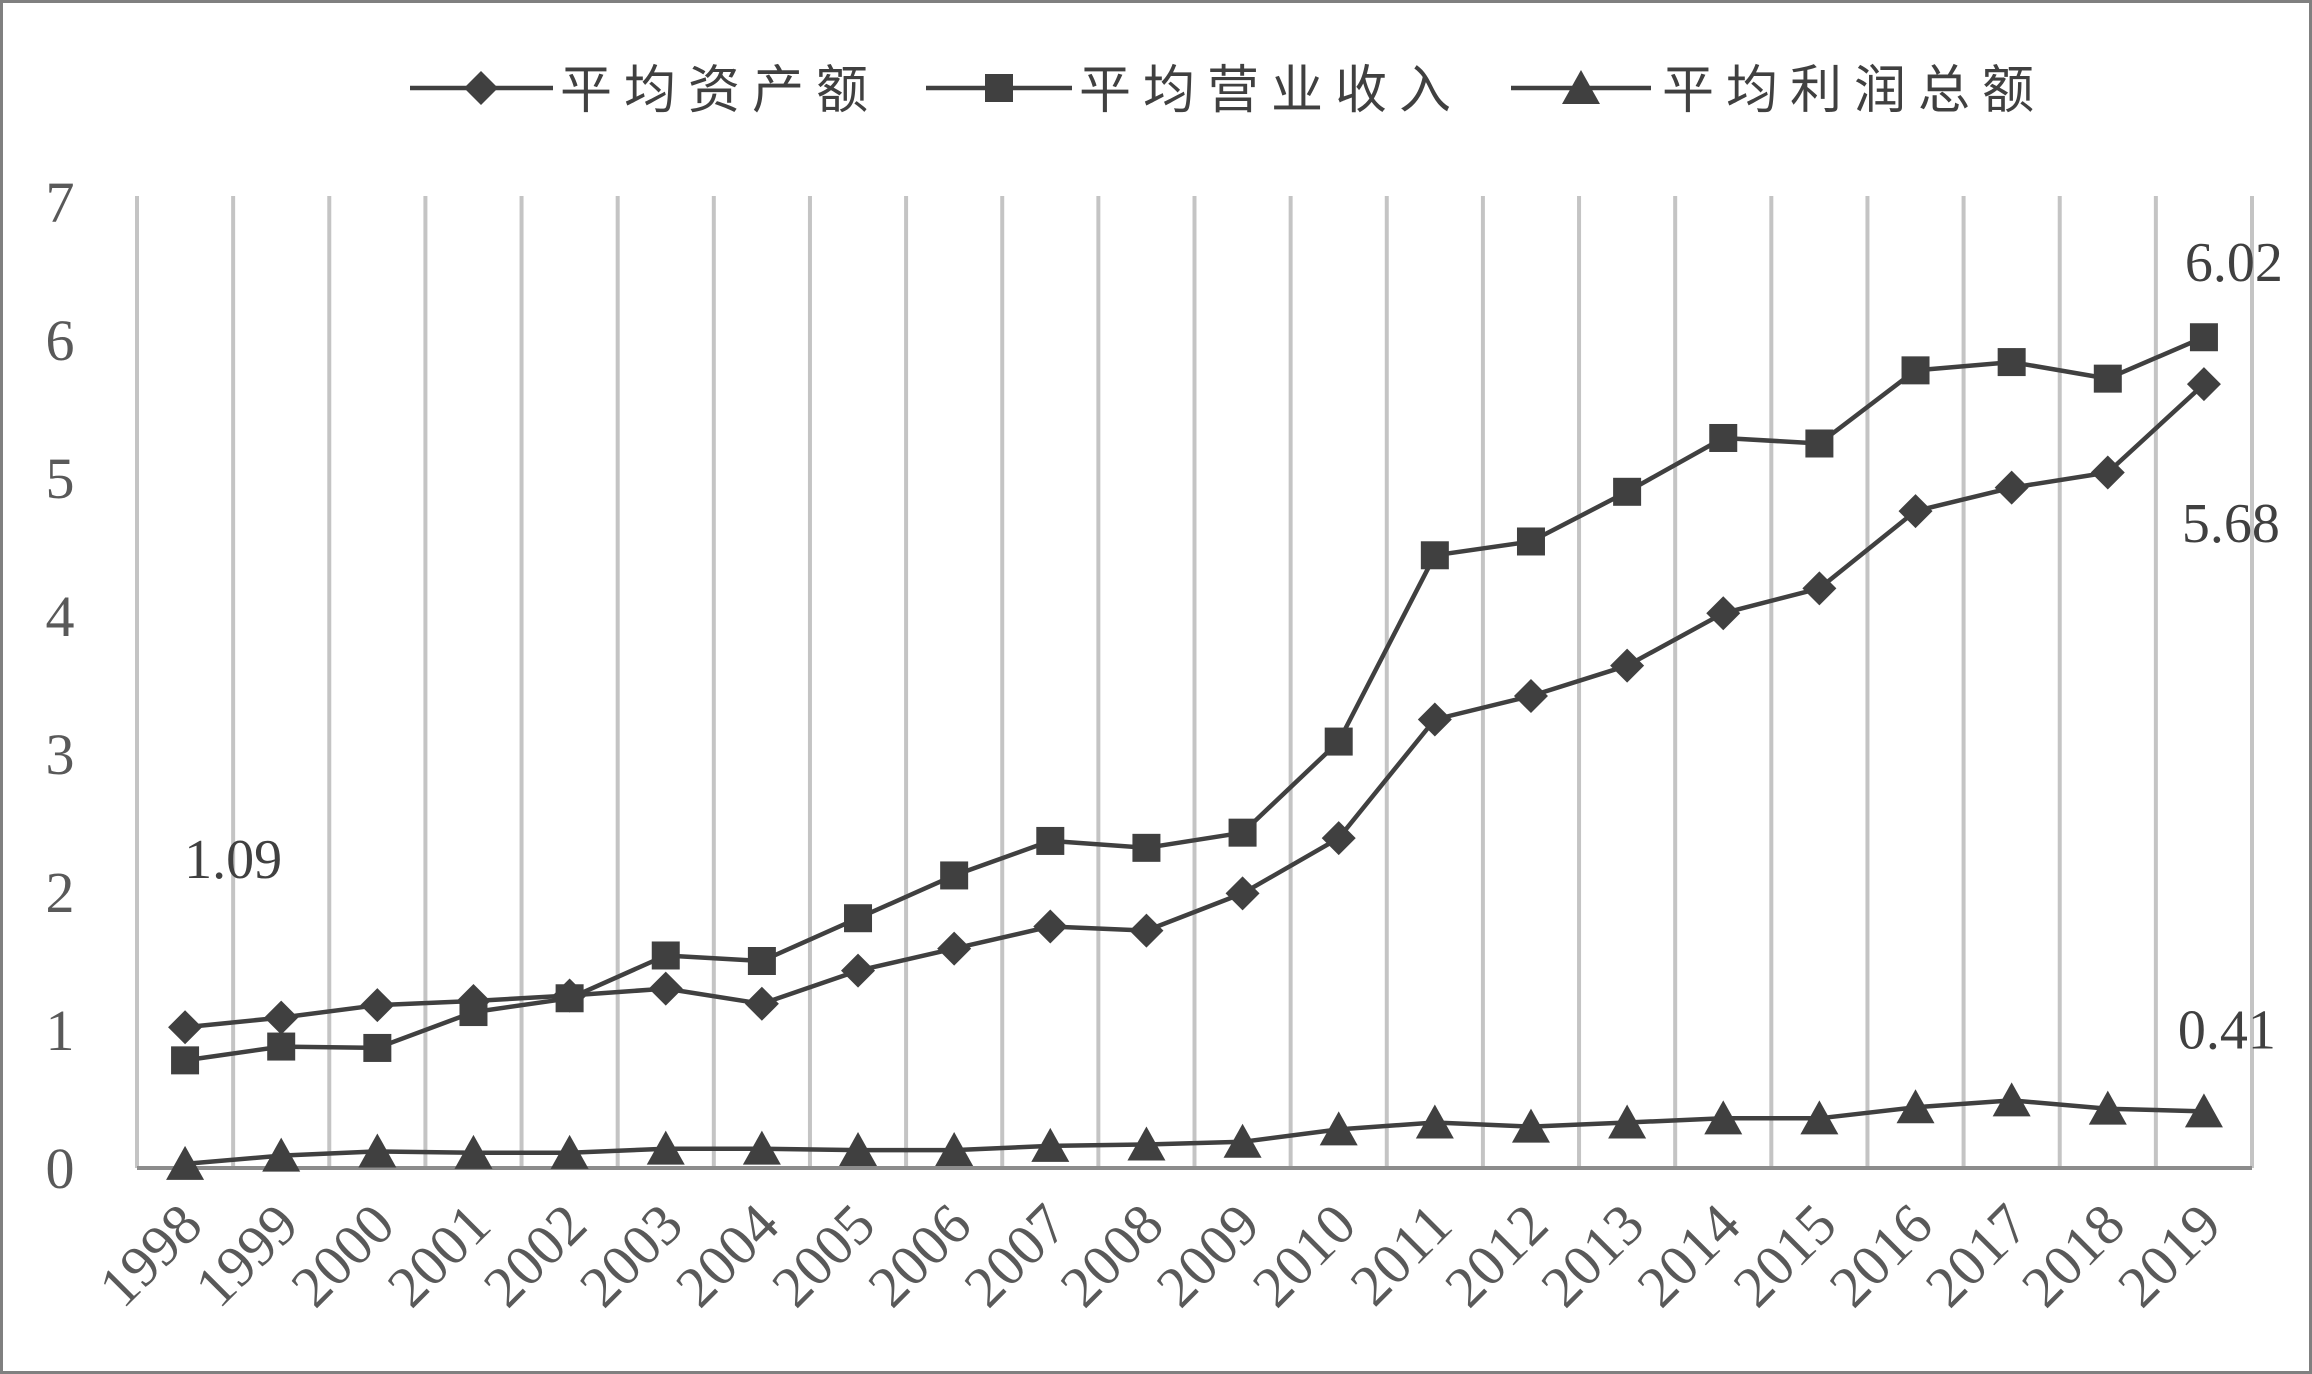 This screenshot has height=1374, width=2312. I want to click on legend-item-average-profit: 平均利润总额, so click(1778, 91).